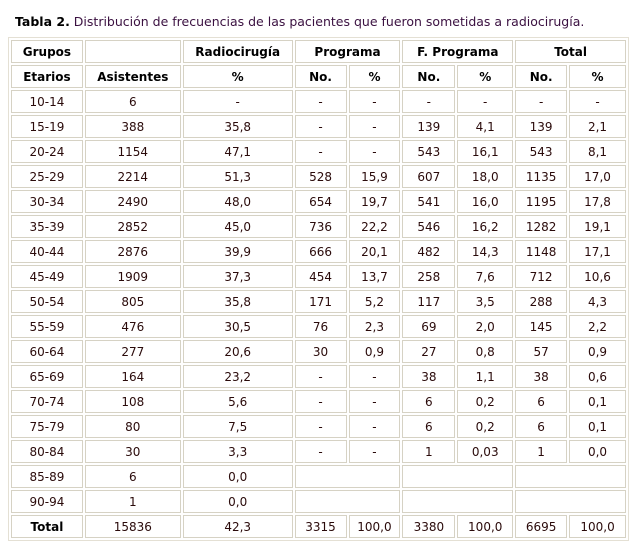 This screenshot has width=637, height=545. I want to click on table-cell: 20-24, so click(47, 151).